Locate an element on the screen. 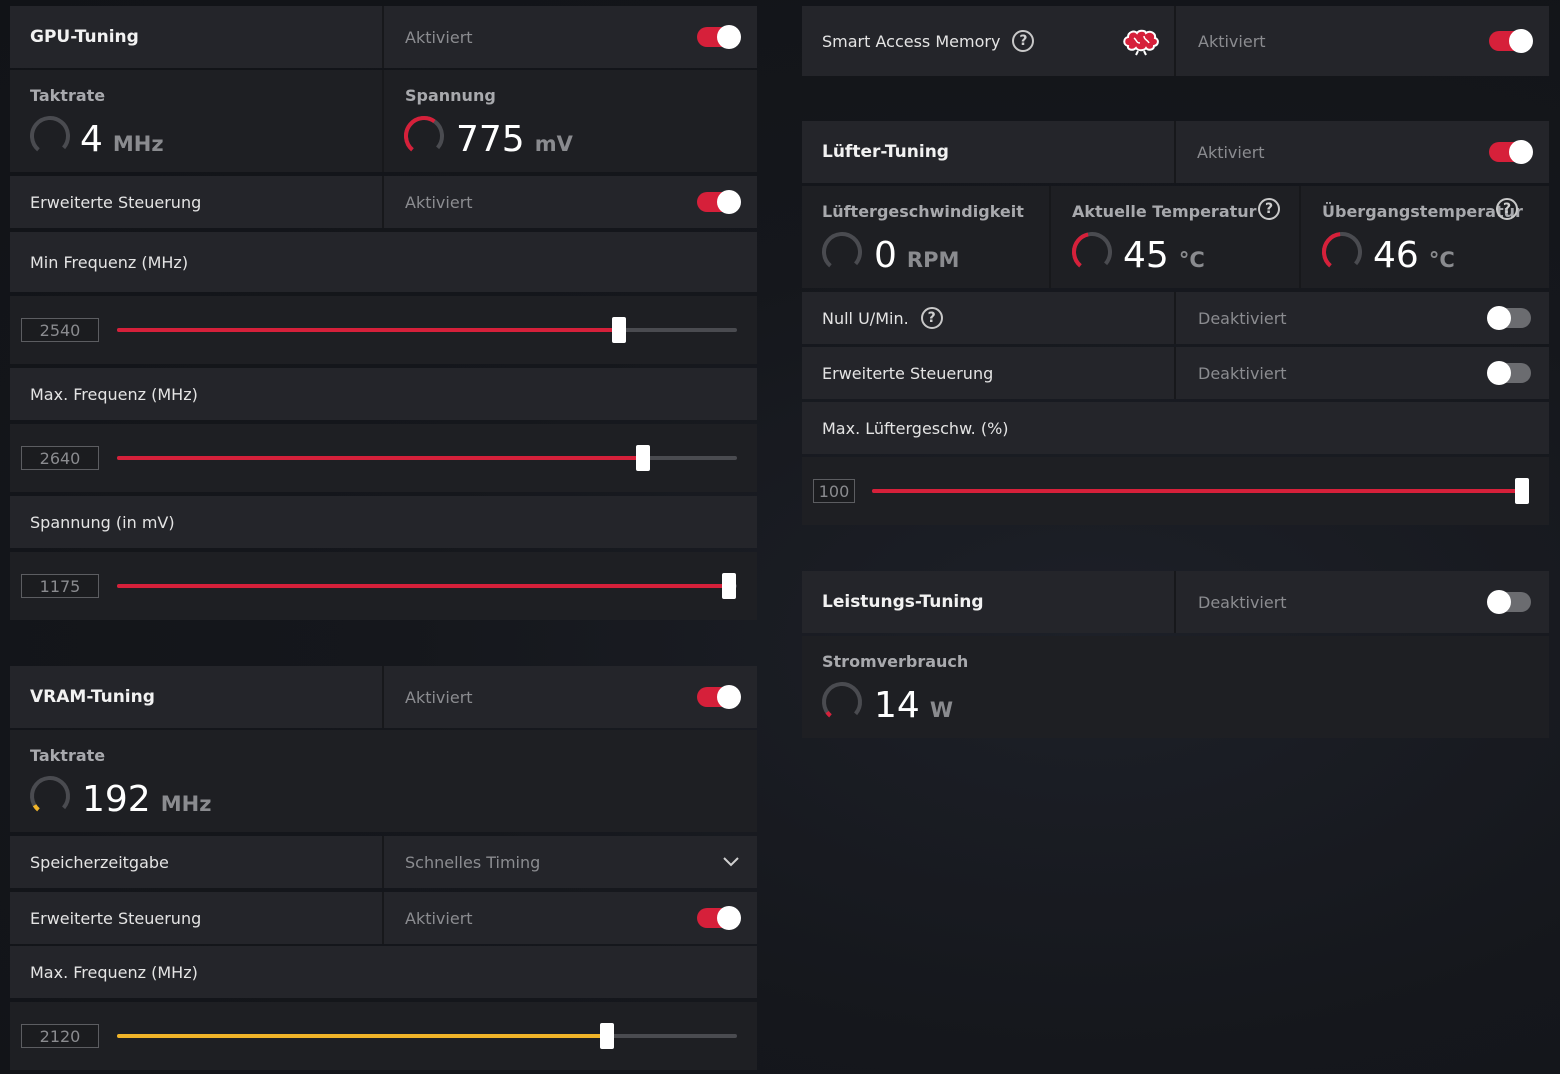 The image size is (1560, 1074). fan-advanced-status: Deaktiviert is located at coordinates (1242, 373).